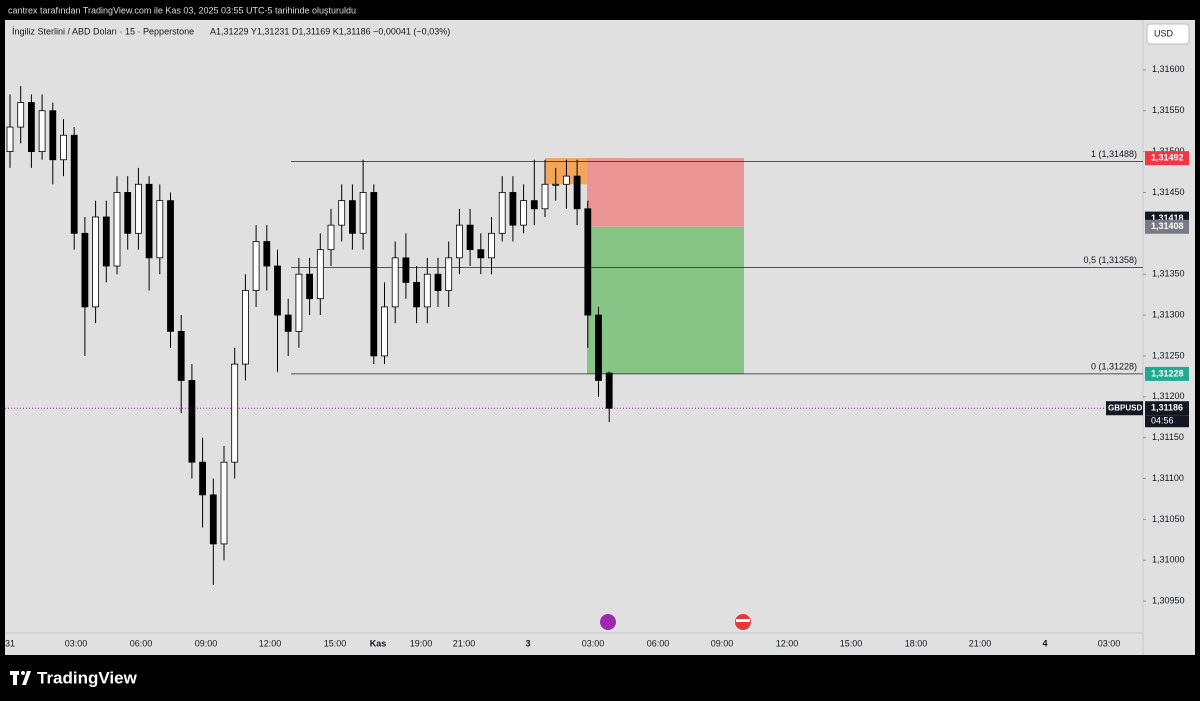  Describe the element at coordinates (1168, 69) in the screenshot. I see `y-tick-label: 1,31600` at that location.